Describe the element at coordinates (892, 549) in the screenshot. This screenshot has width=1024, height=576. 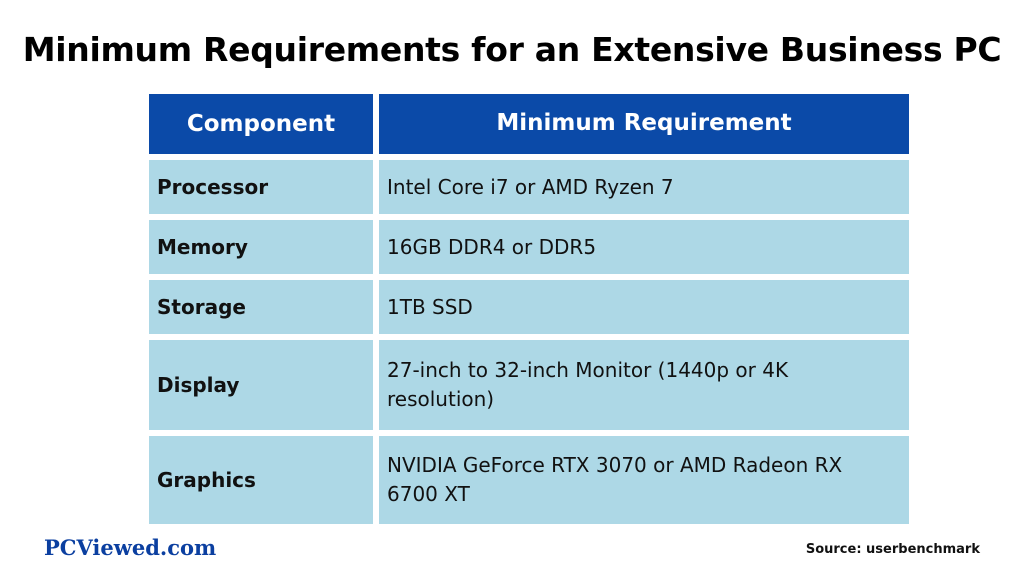
I see `source-note: Source: userbenchmark` at that location.